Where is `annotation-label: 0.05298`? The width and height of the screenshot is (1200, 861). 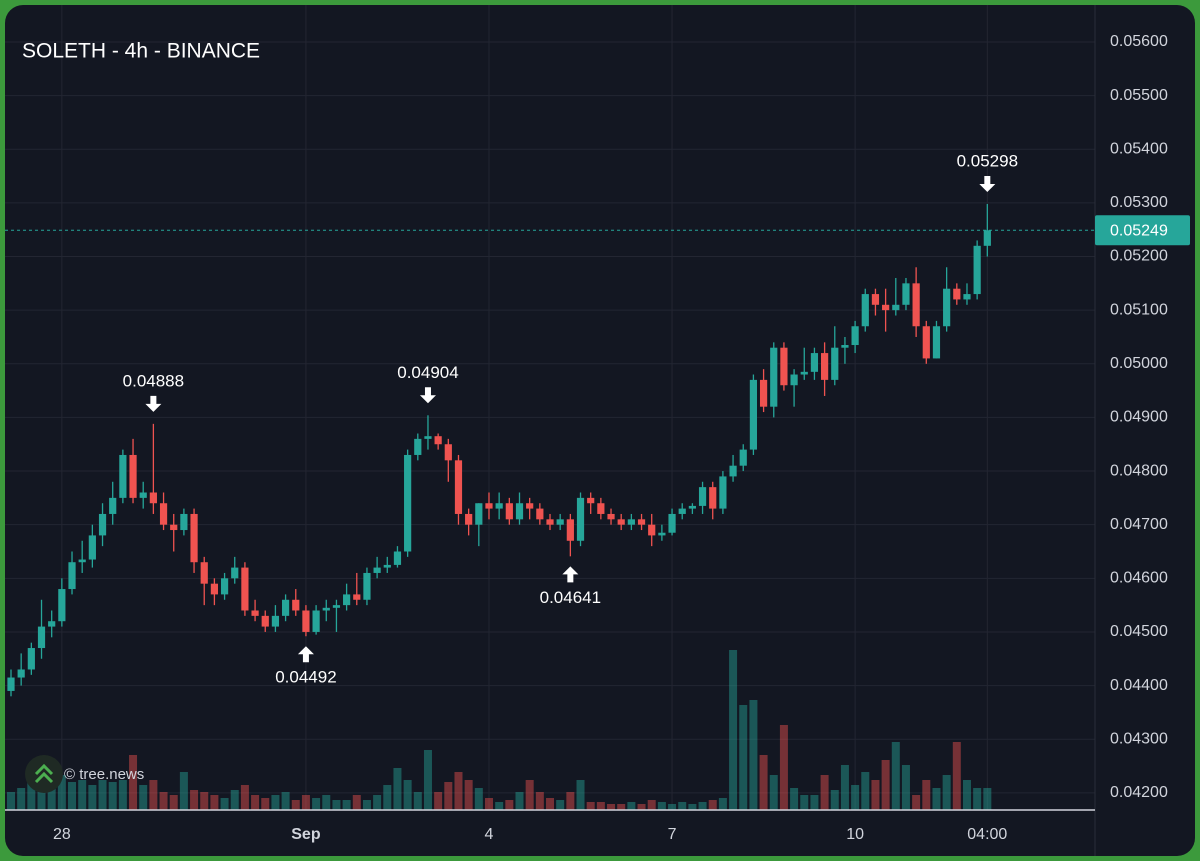
annotation-label: 0.05298 is located at coordinates (987, 160).